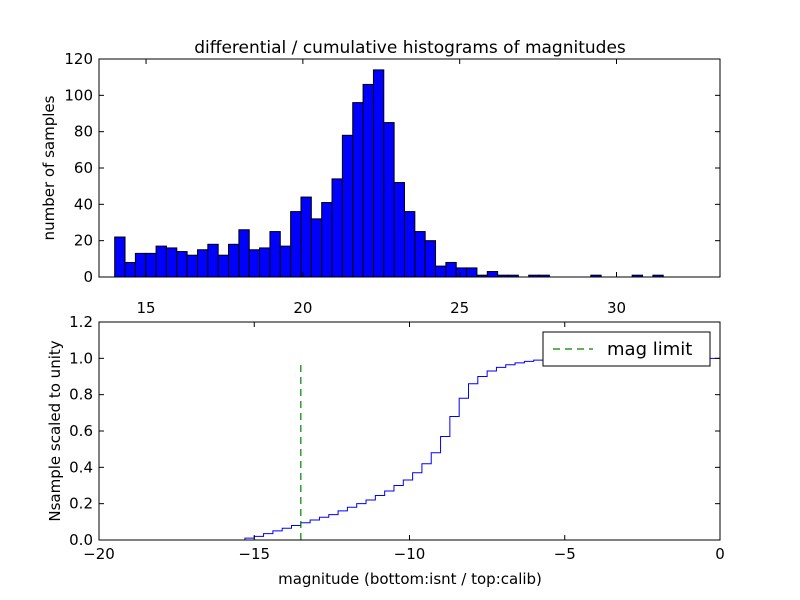 This screenshot has width=800, height=600. I want to click on bottom-y-tick-label: 0.0, so click(81, 540).